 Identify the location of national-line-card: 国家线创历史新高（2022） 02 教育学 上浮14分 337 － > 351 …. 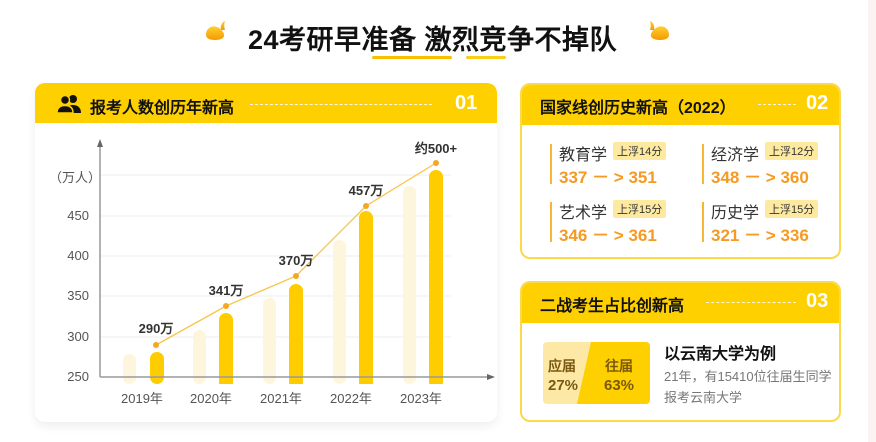
(680, 171).